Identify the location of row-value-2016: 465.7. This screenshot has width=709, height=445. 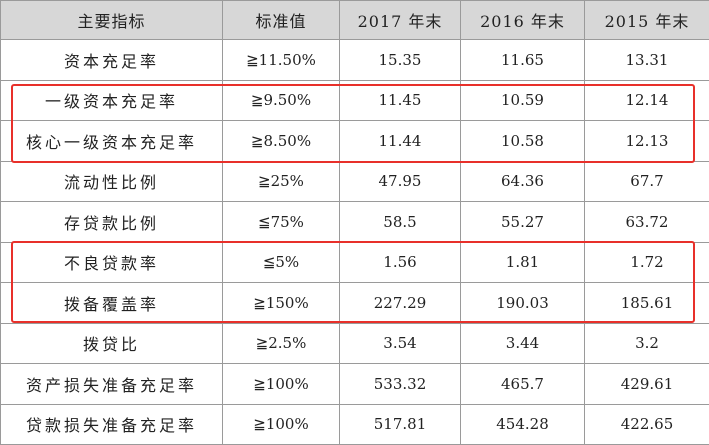
(522, 384).